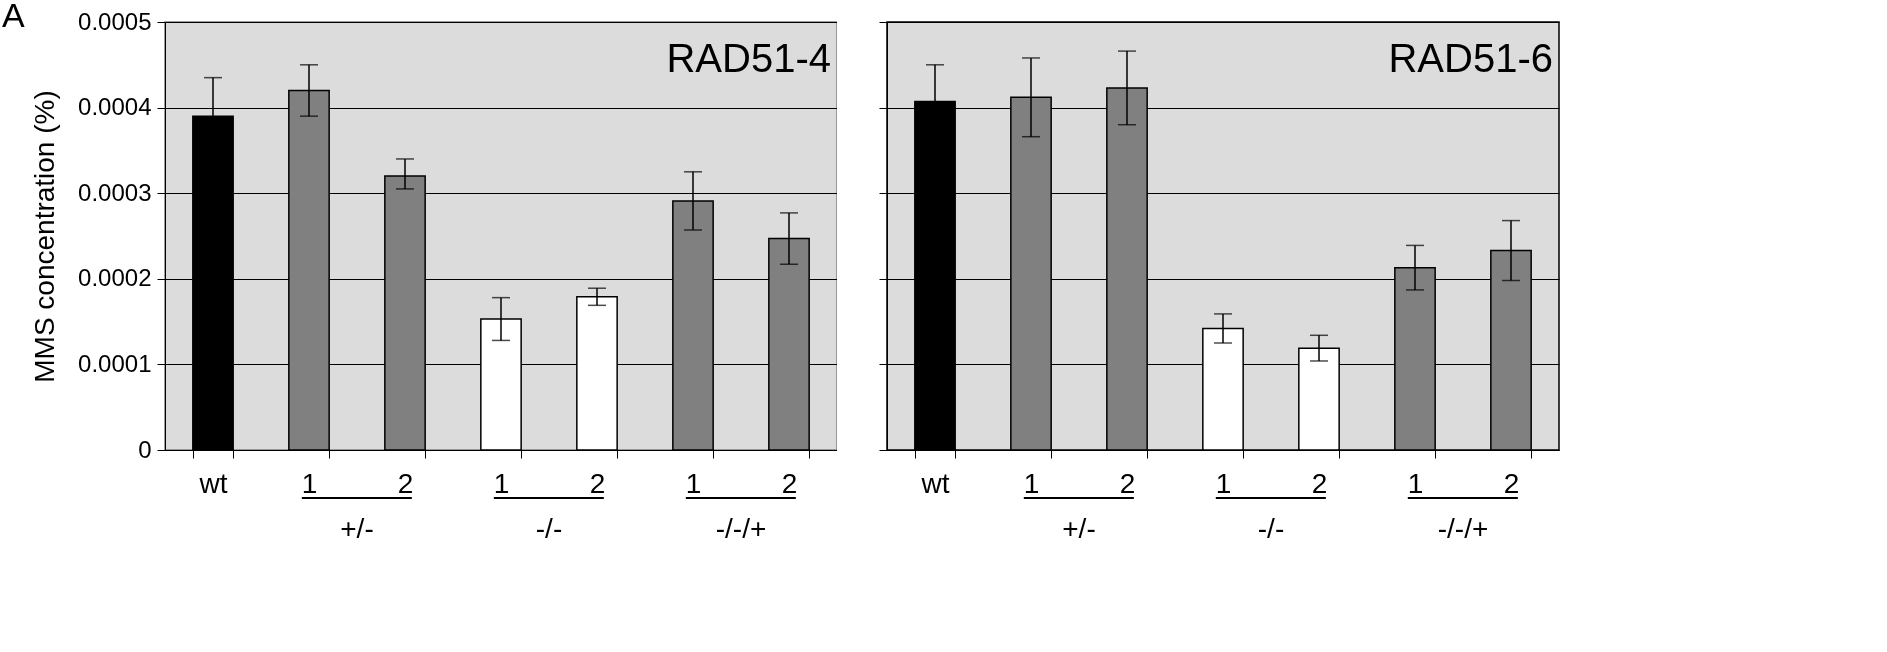  What do you see at coordinates (115, 192) in the screenshot?
I see `y-tick-label: 0.0003` at bounding box center [115, 192].